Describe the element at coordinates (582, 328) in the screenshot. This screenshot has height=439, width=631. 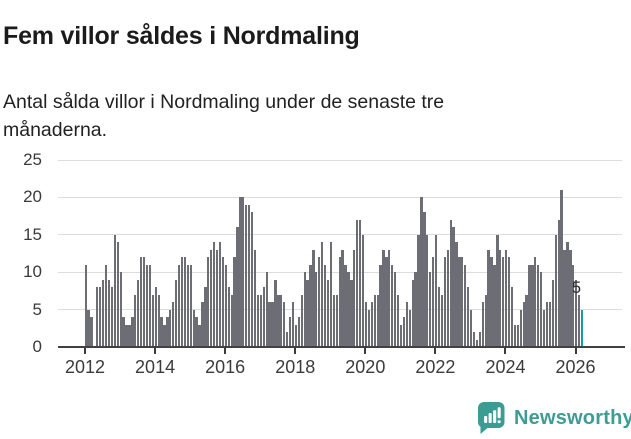
I see `highlighted-bar` at that location.